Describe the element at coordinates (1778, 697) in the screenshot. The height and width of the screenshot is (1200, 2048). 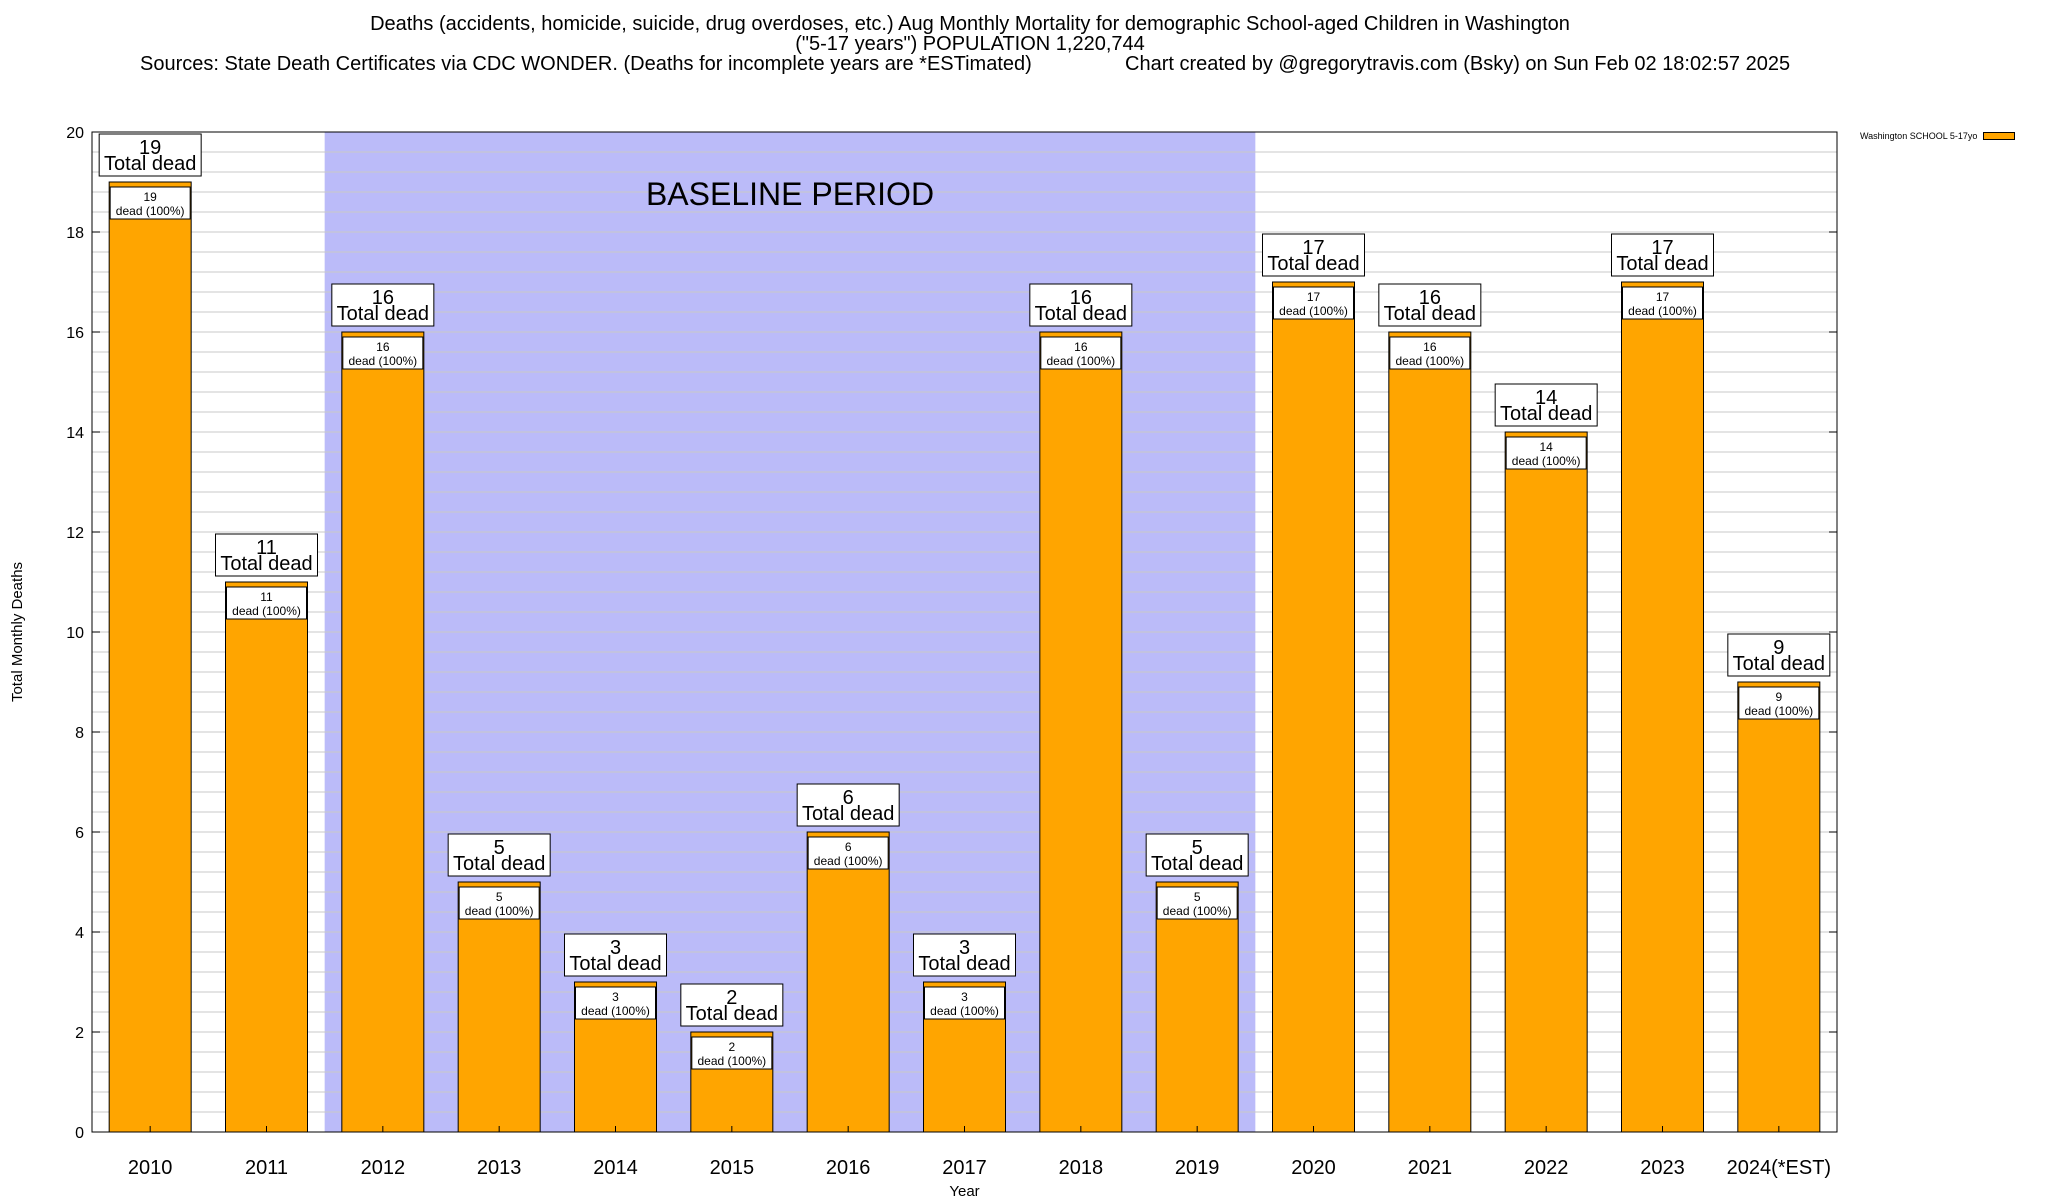
I see `inner-label-value: 9` at that location.